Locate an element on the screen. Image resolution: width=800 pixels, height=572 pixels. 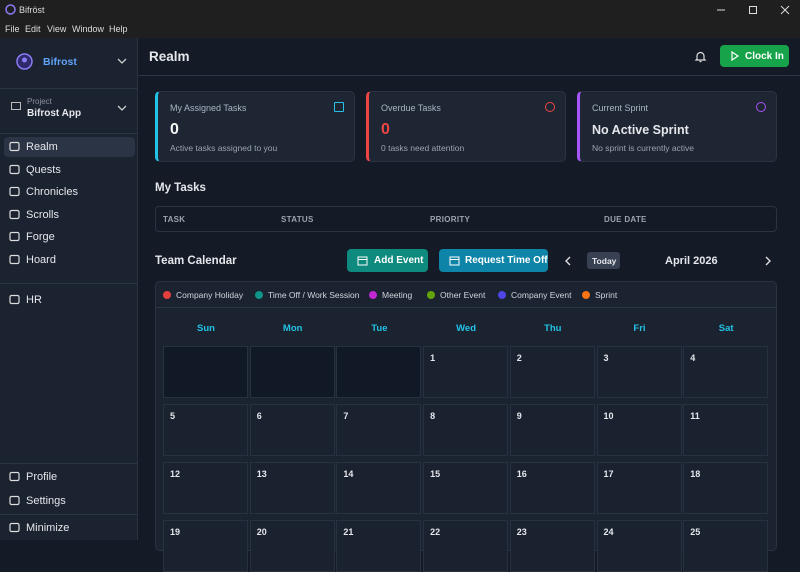
brand-name: Bifrost is located at coordinates (60, 62).